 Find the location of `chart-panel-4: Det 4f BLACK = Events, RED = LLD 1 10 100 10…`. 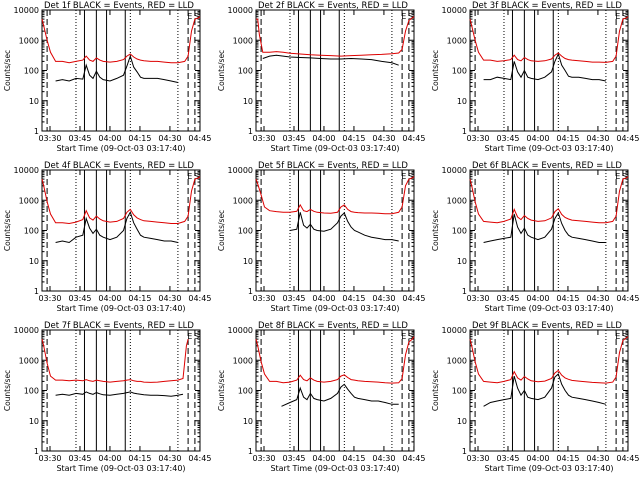

chart-panel-4: Det 4f BLACK = Events, RED = LLD 1 10 100 10… is located at coordinates (107, 237).